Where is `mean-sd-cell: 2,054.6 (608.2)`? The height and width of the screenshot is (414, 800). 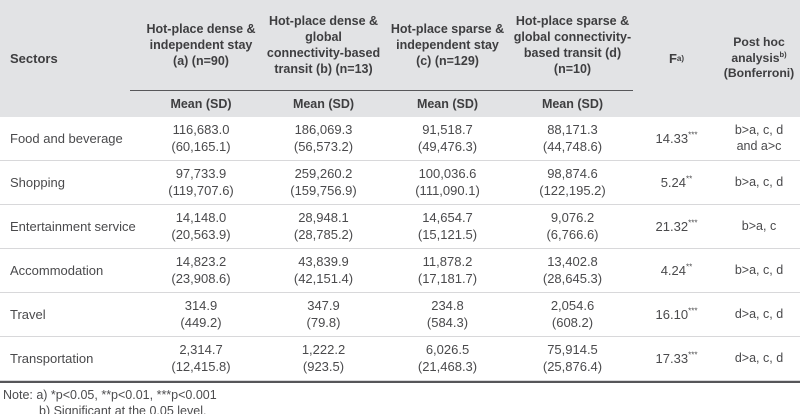 mean-sd-cell: 2,054.6 (608.2) is located at coordinates (572, 315).